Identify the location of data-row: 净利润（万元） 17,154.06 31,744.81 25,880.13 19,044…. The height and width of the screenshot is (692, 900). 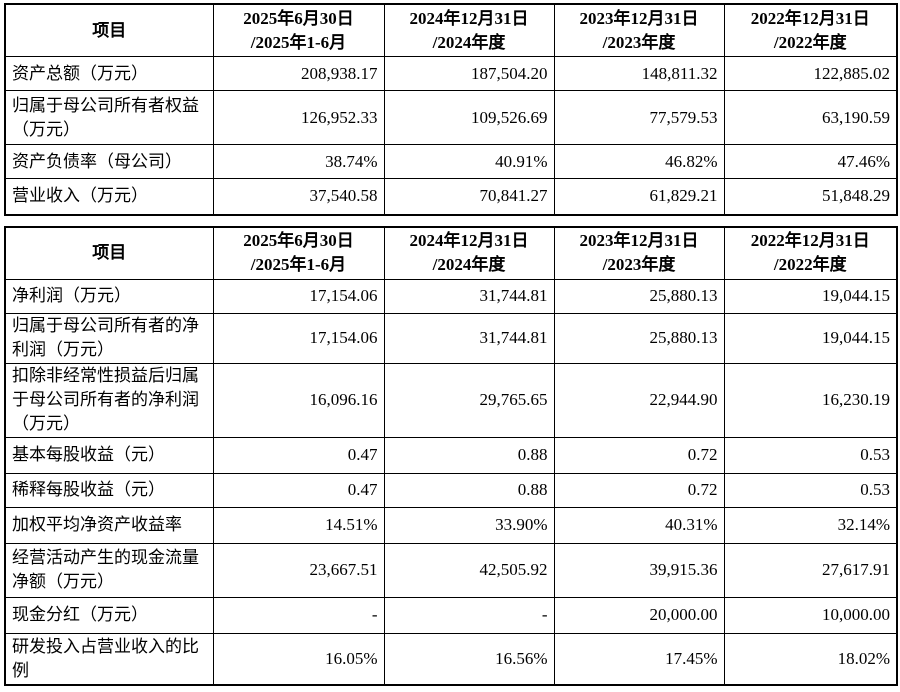
(451, 296).